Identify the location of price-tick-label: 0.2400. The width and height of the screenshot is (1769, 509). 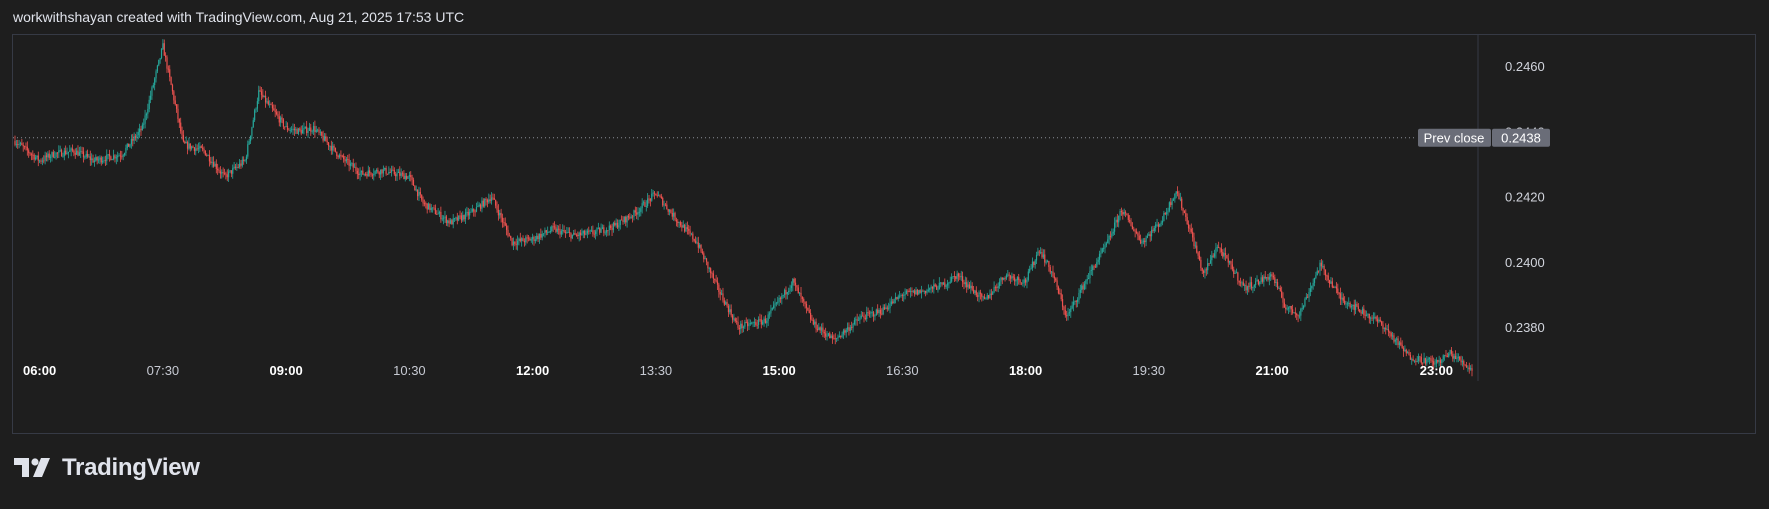
(1525, 262).